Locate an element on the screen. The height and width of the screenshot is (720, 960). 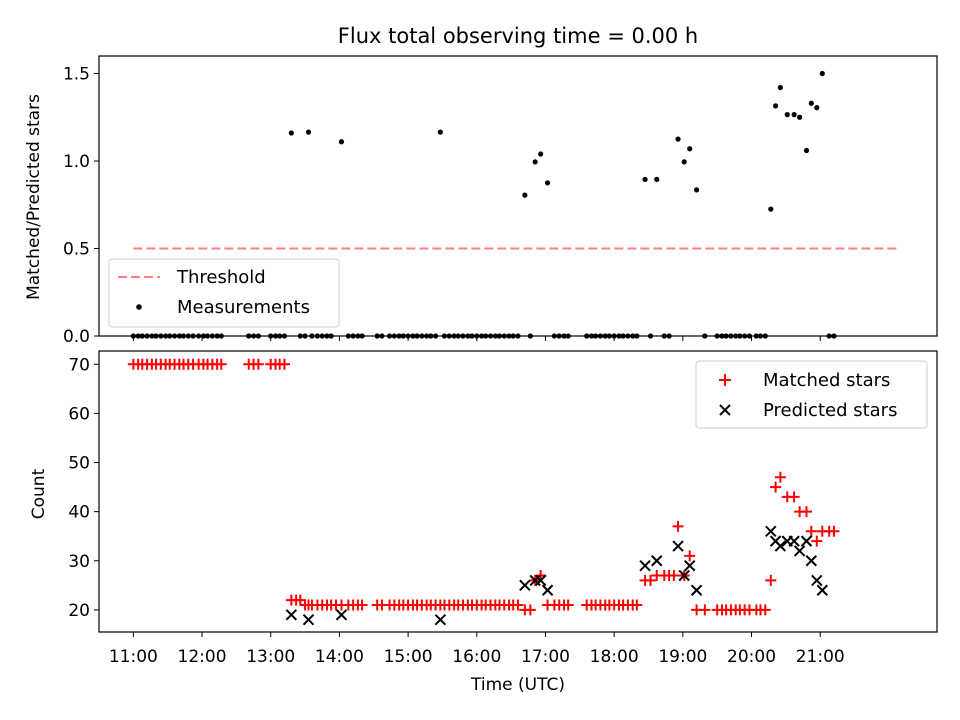
bottom-x-tick-label: 14:00 is located at coordinates (339, 657).